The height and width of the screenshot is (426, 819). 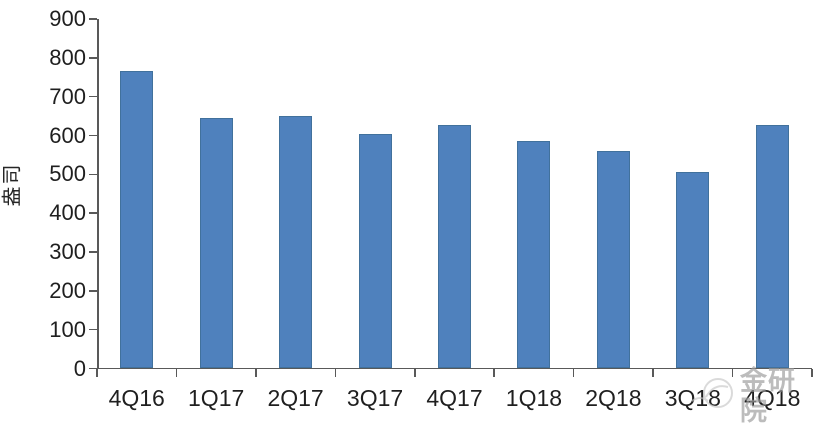 What do you see at coordinates (67, 329) in the screenshot?
I see `y-tick-label: 100` at bounding box center [67, 329].